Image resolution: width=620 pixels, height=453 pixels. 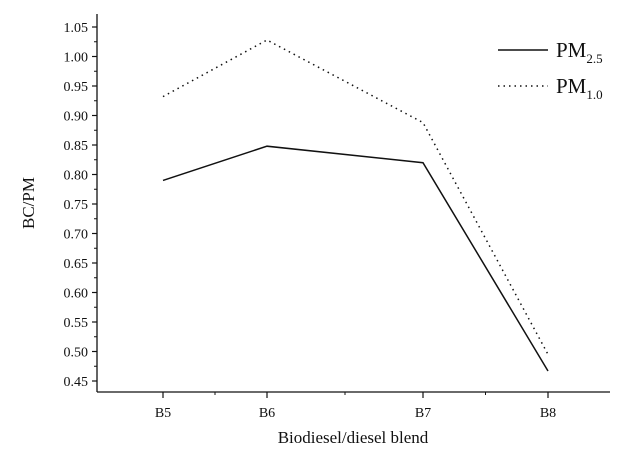 What do you see at coordinates (550, 70) in the screenshot?
I see `legend: PM2.5 PM1.0` at bounding box center [550, 70].